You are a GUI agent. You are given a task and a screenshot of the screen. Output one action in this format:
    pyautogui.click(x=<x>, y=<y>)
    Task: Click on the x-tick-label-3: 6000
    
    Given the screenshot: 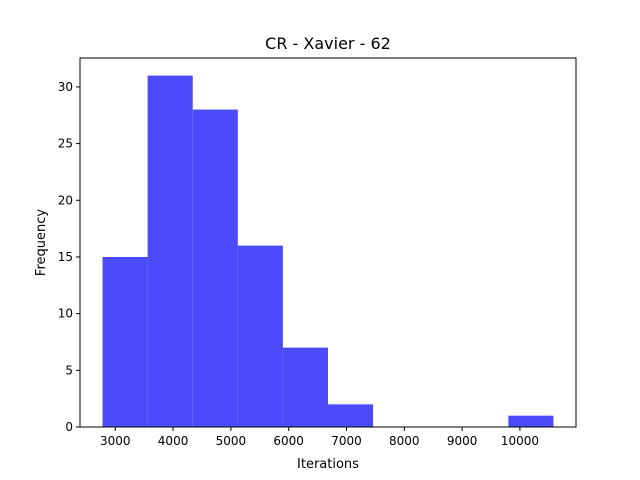 What is the action you would take?
    pyautogui.click(x=288, y=441)
    